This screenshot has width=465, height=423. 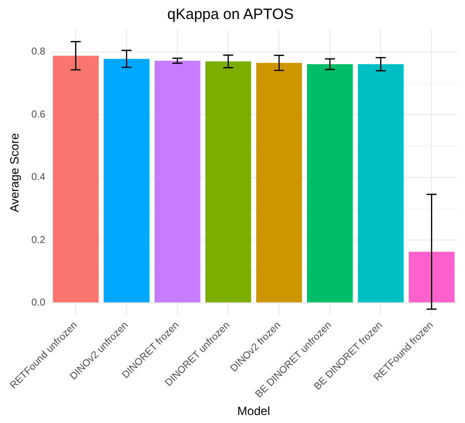 What do you see at coordinates (38, 303) in the screenshot?
I see `y-tick-label: 0.0` at bounding box center [38, 303].